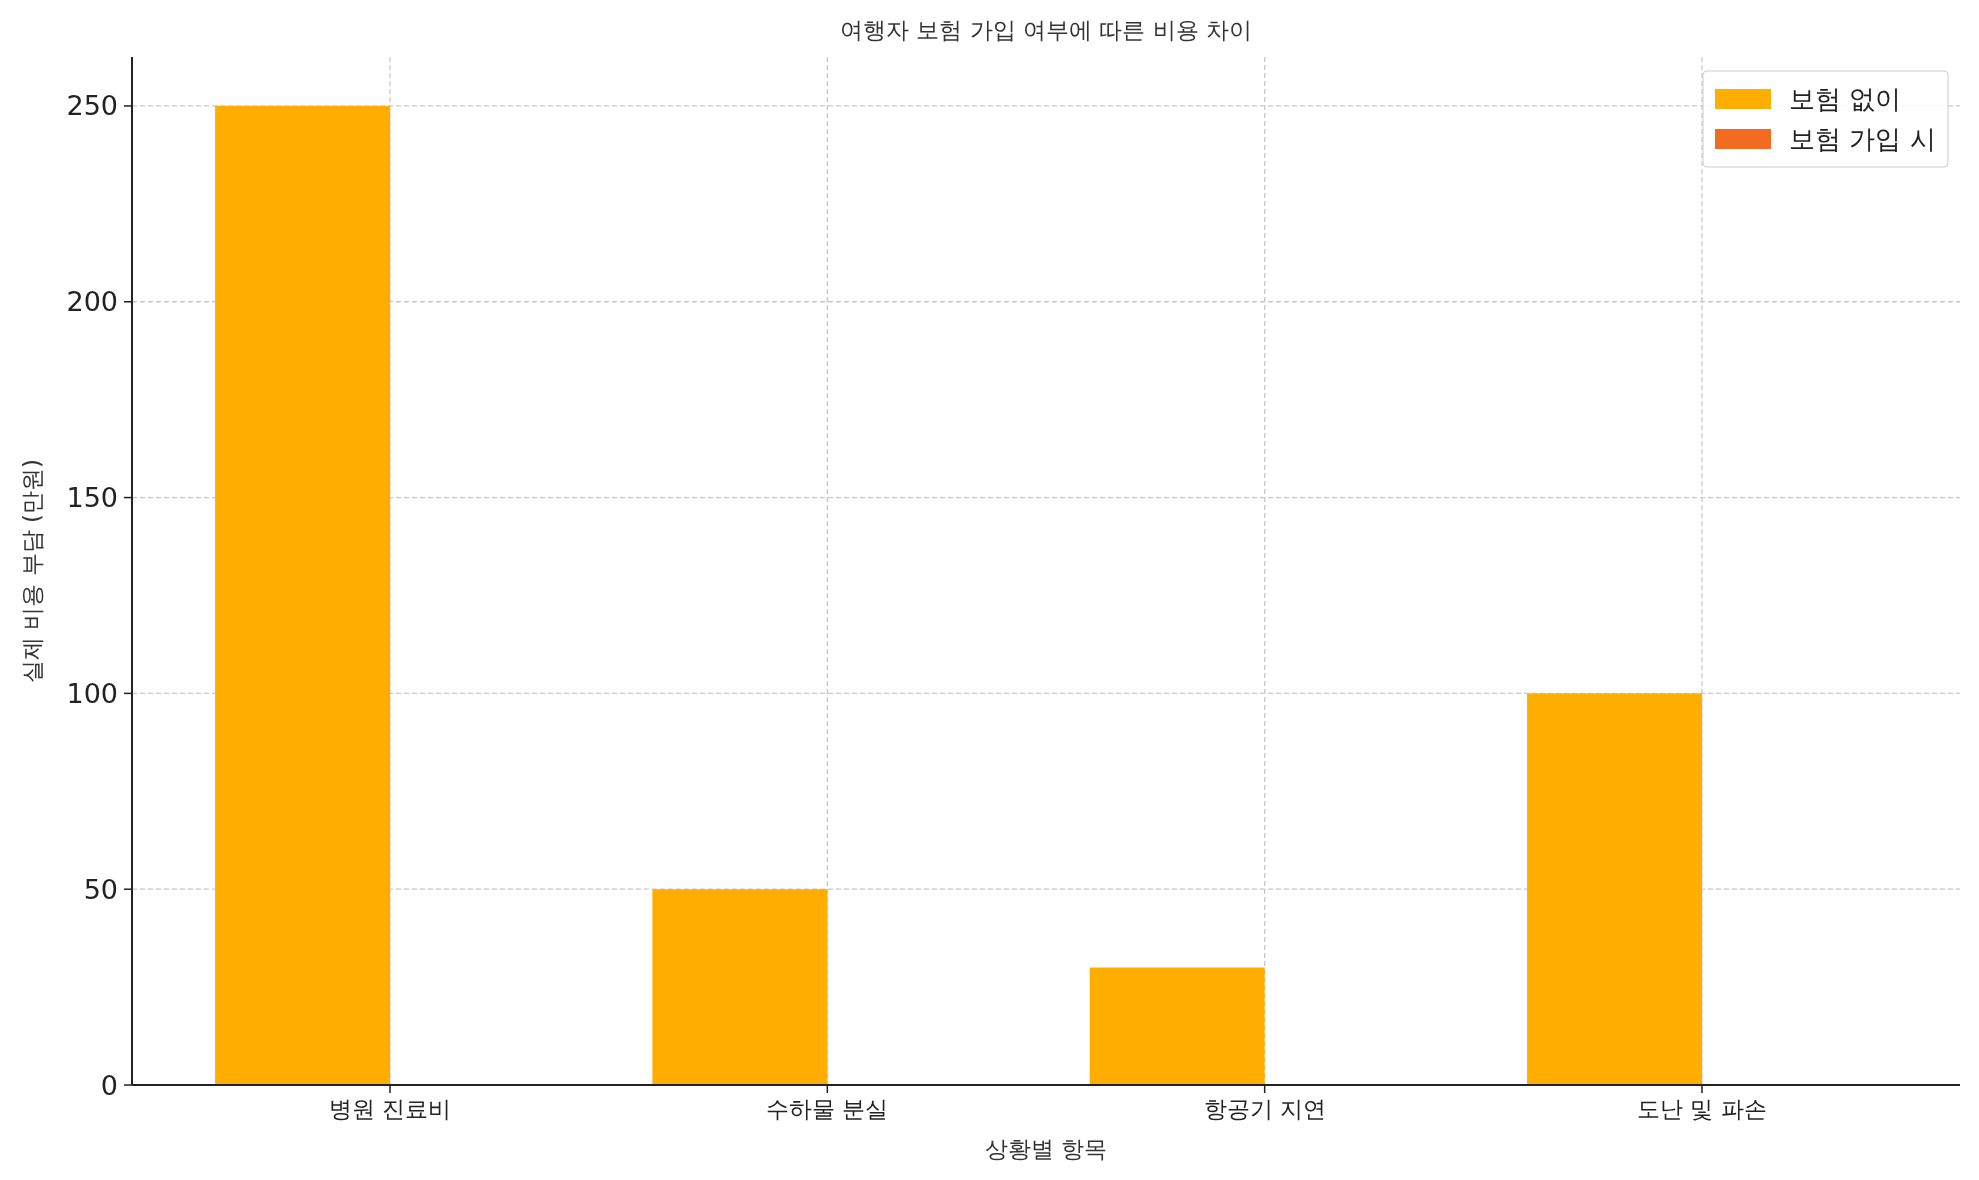 The width and height of the screenshot is (1979, 1180). What do you see at coordinates (1845, 99) in the screenshot?
I see `legend-label: 보험 없이` at bounding box center [1845, 99].